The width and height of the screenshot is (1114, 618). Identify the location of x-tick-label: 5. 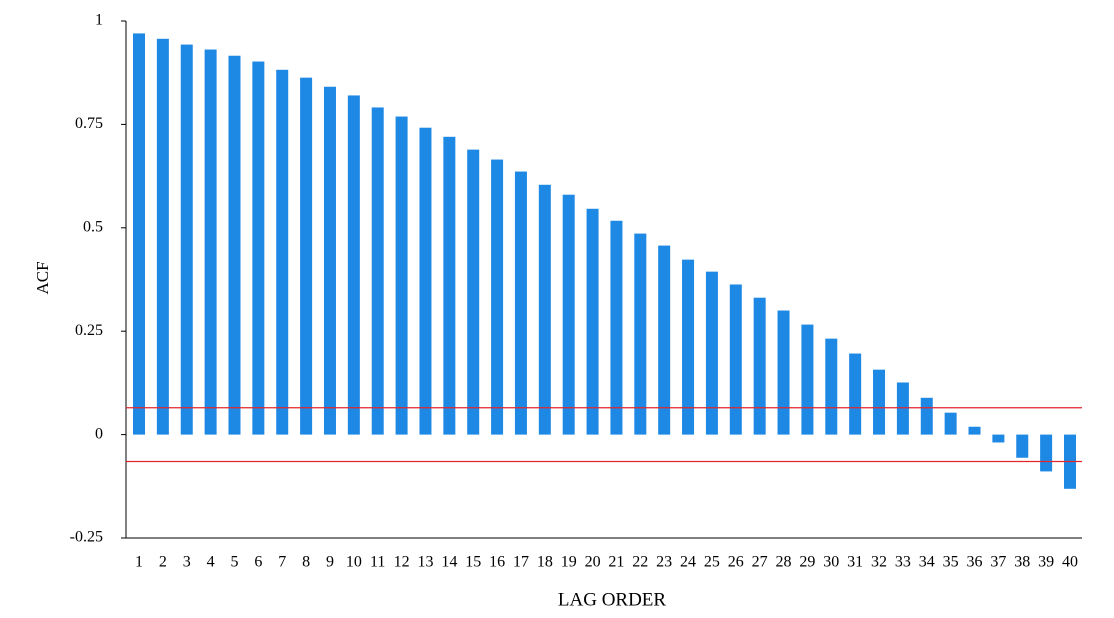
(234, 562).